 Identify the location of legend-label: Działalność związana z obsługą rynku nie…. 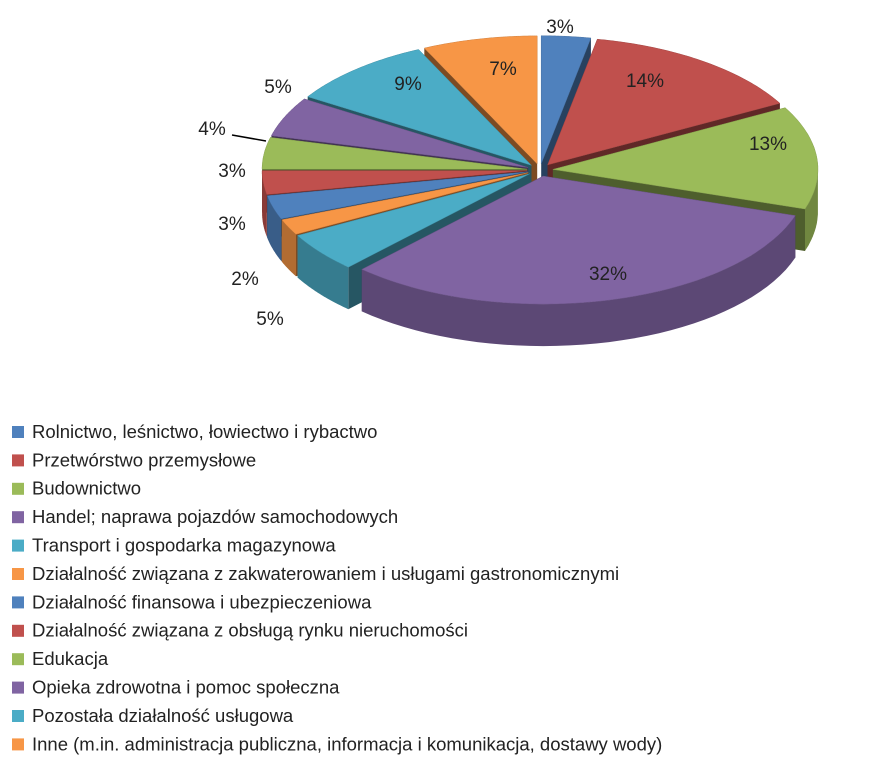
(250, 630).